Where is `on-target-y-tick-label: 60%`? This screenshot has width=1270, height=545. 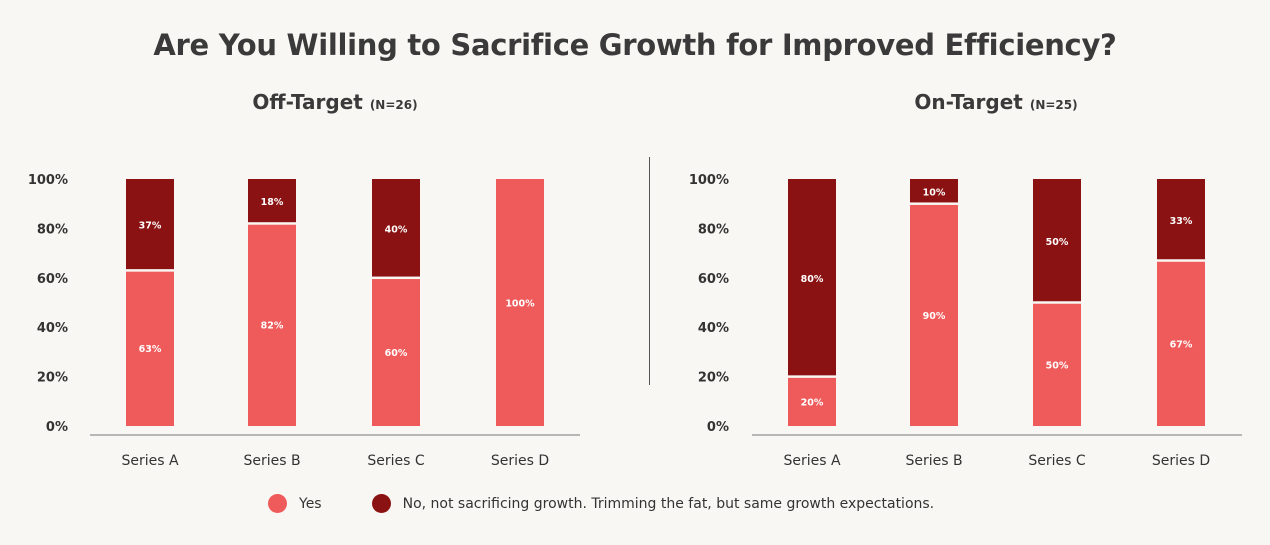 on-target-y-tick-label: 60% is located at coordinates (713, 279).